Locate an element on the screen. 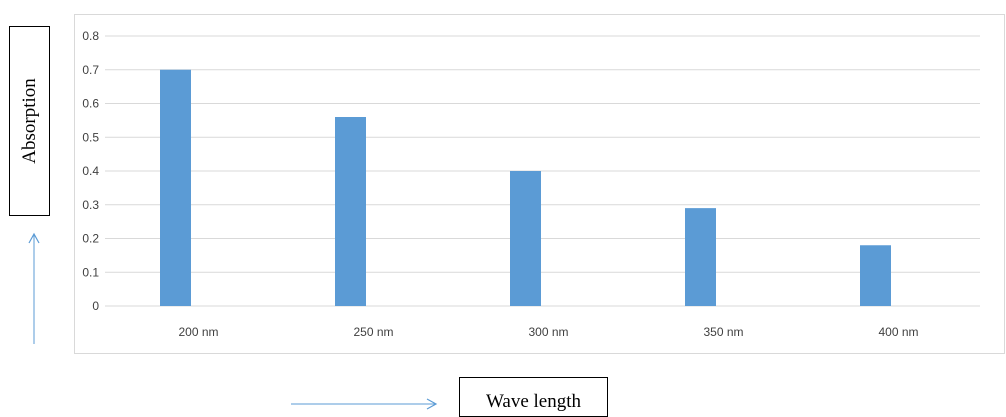  y-tick-label: 0.8 is located at coordinates (90, 36).